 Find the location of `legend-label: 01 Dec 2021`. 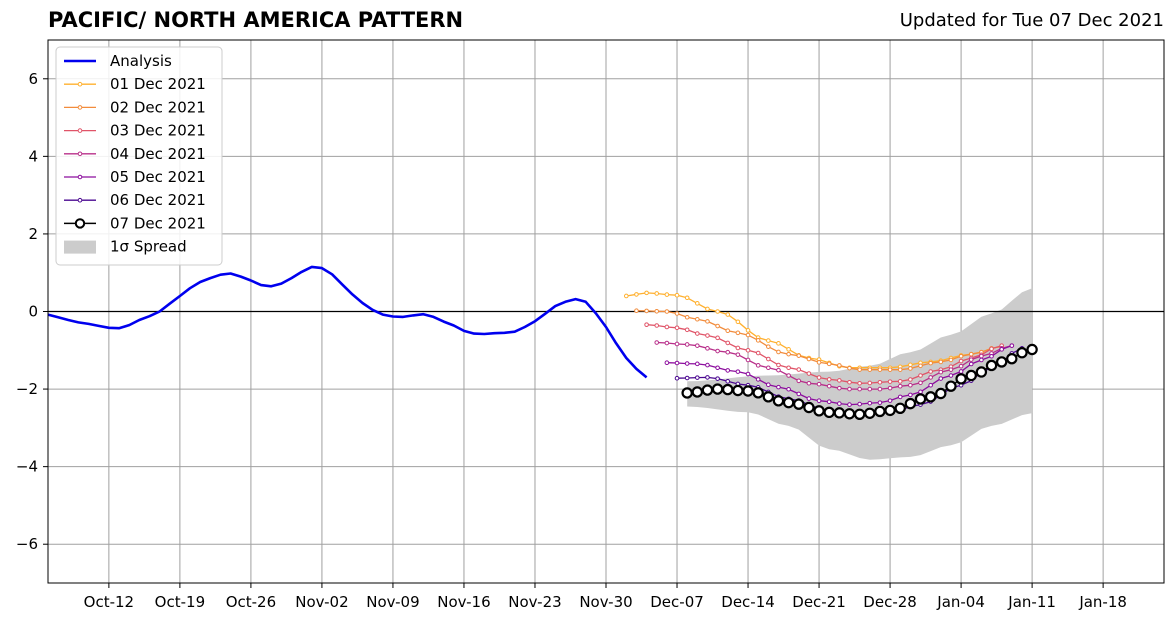

legend-label: 01 Dec 2021 is located at coordinates (158, 84).